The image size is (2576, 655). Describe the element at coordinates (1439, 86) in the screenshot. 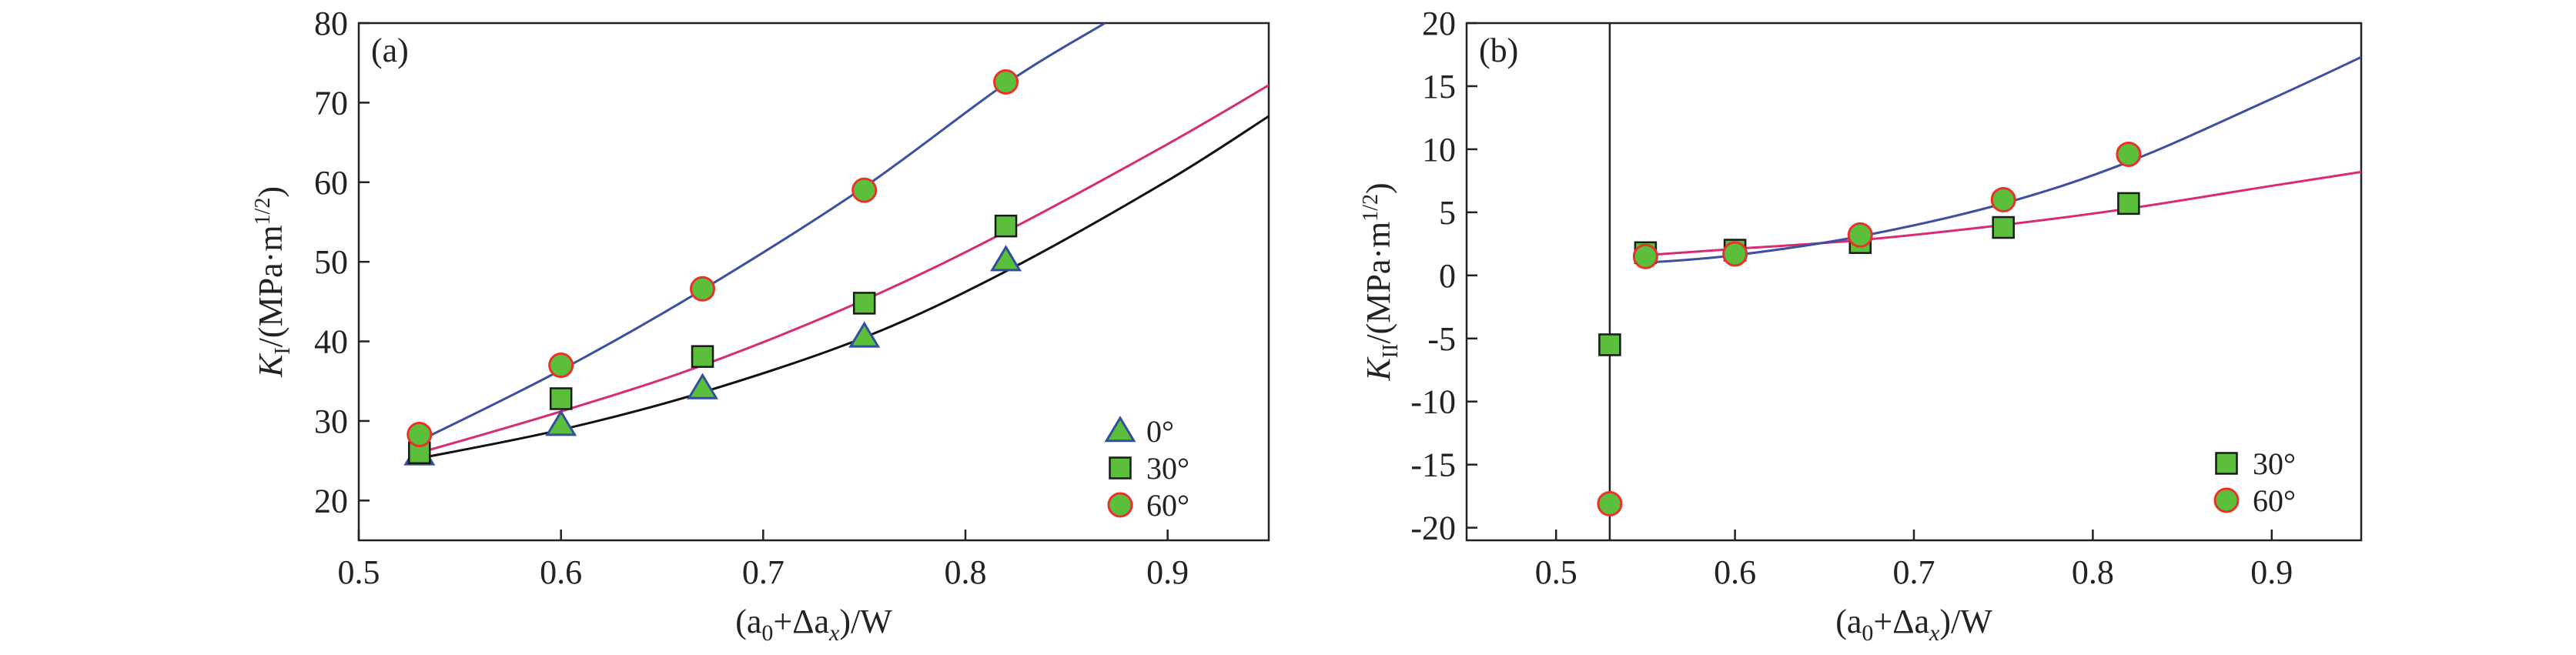

I see `y-tick-label: 15` at that location.